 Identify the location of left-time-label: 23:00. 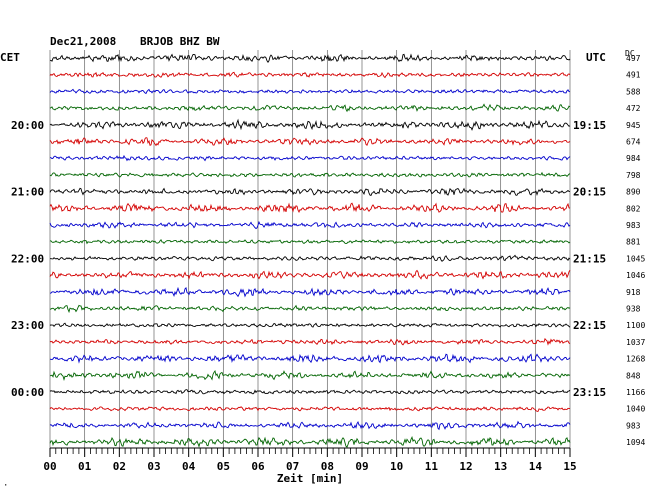
(27, 325).